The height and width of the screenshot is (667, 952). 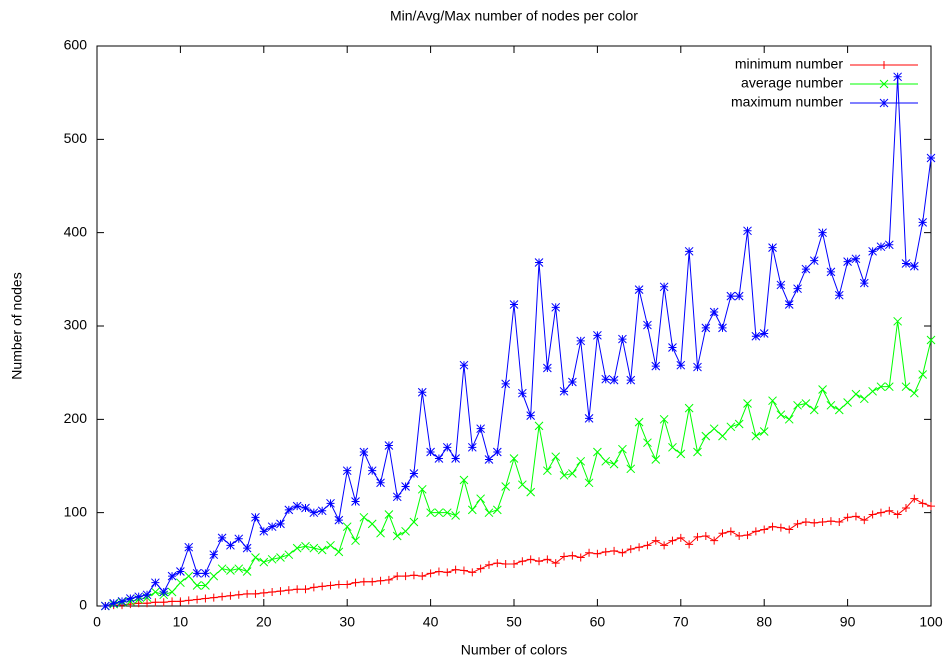 I want to click on x-tick-label: 40, so click(x=431, y=622).